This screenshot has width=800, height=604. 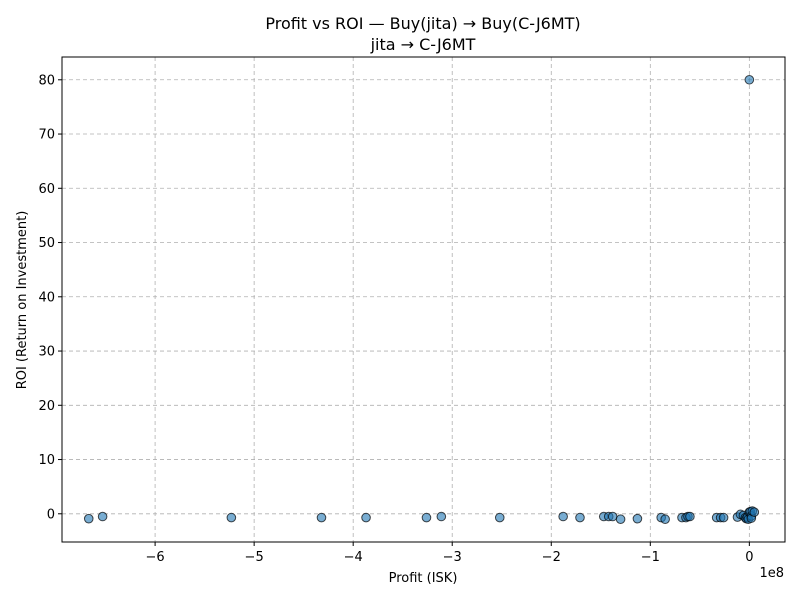 What do you see at coordinates (155, 557) in the screenshot?
I see `x-tick-label: −6` at bounding box center [155, 557].